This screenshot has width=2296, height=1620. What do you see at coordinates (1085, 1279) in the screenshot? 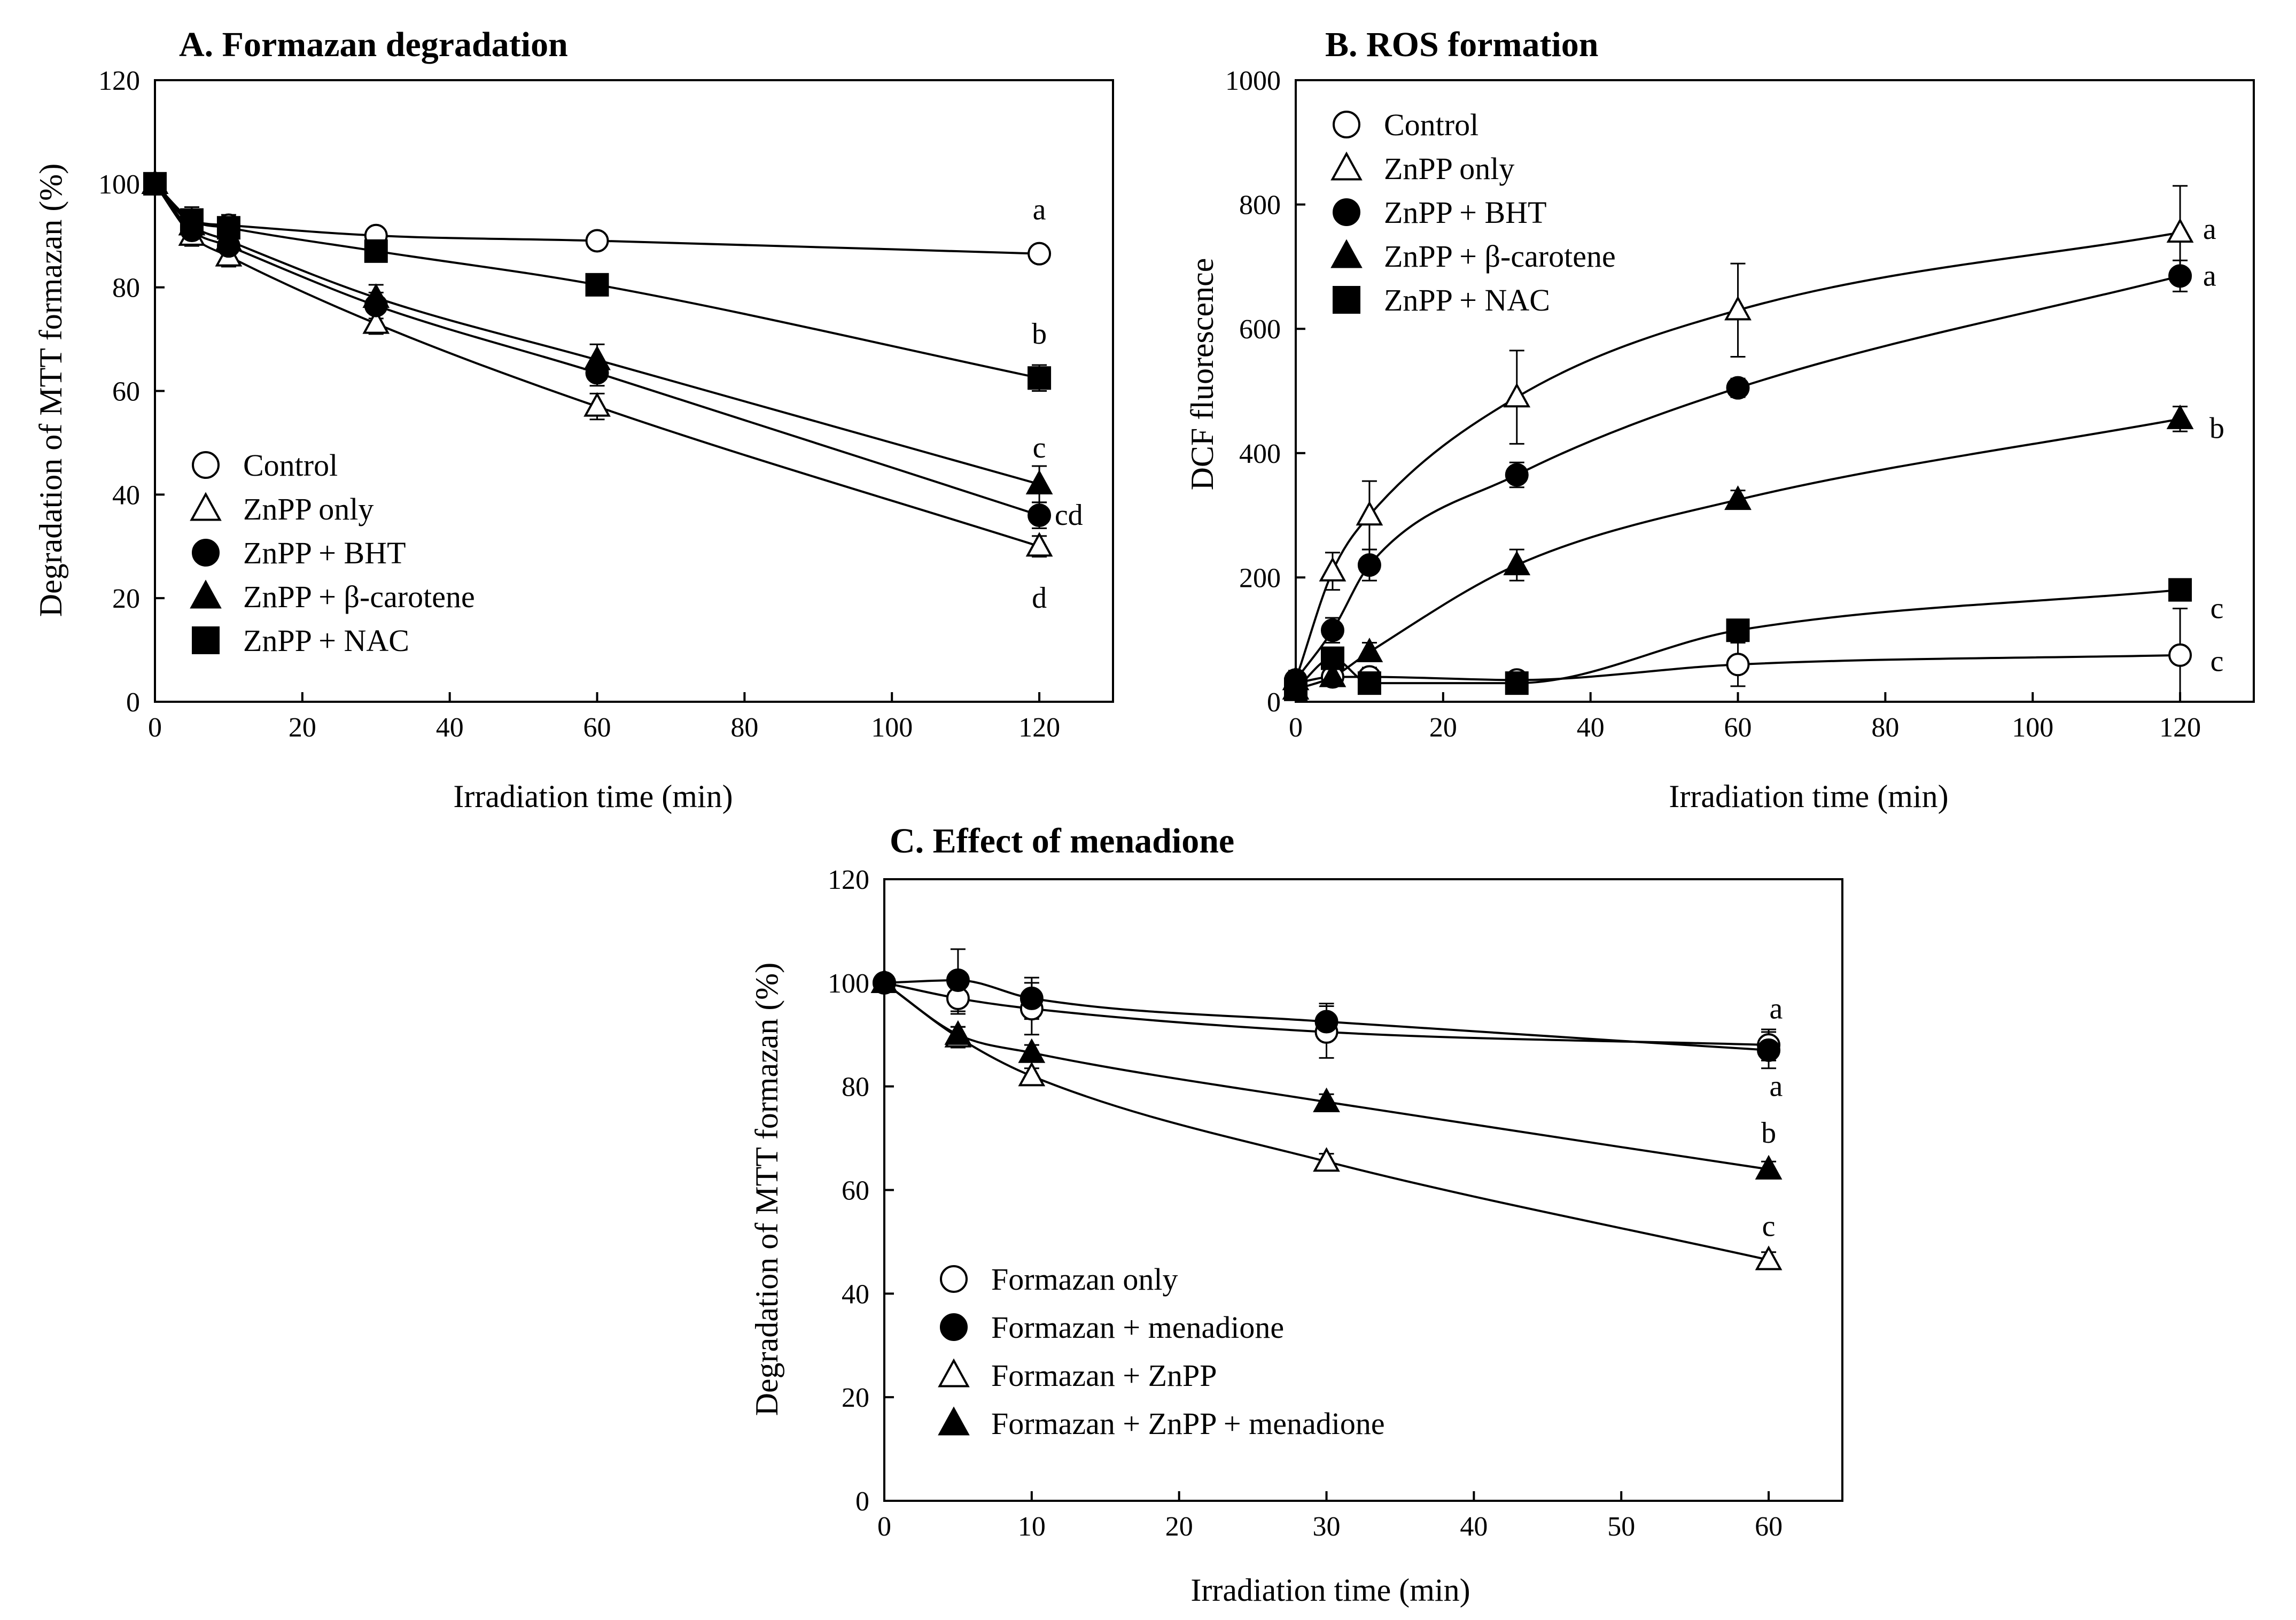
I see `legend-label: Formazan only` at bounding box center [1085, 1279].